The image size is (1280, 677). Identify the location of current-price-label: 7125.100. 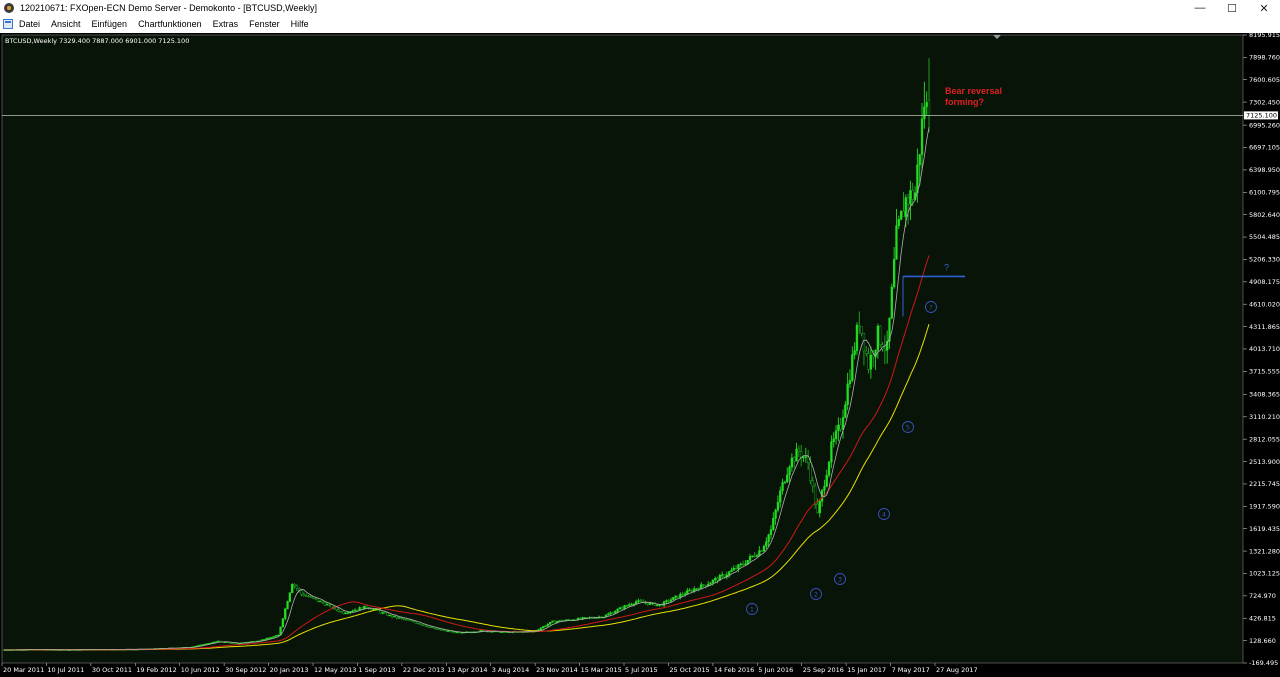
(1261, 116).